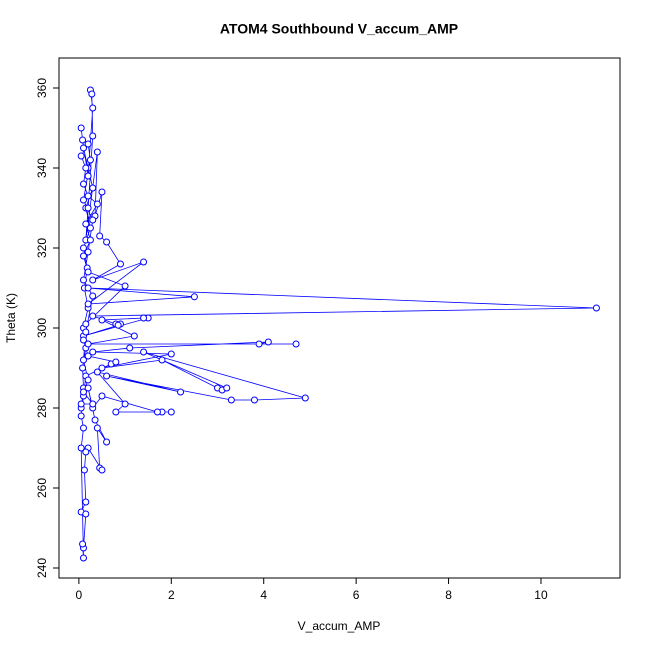 This screenshot has width=650, height=650. I want to click on chart-title: ATOM4 Southbound V_accum_AMP, so click(339, 29).